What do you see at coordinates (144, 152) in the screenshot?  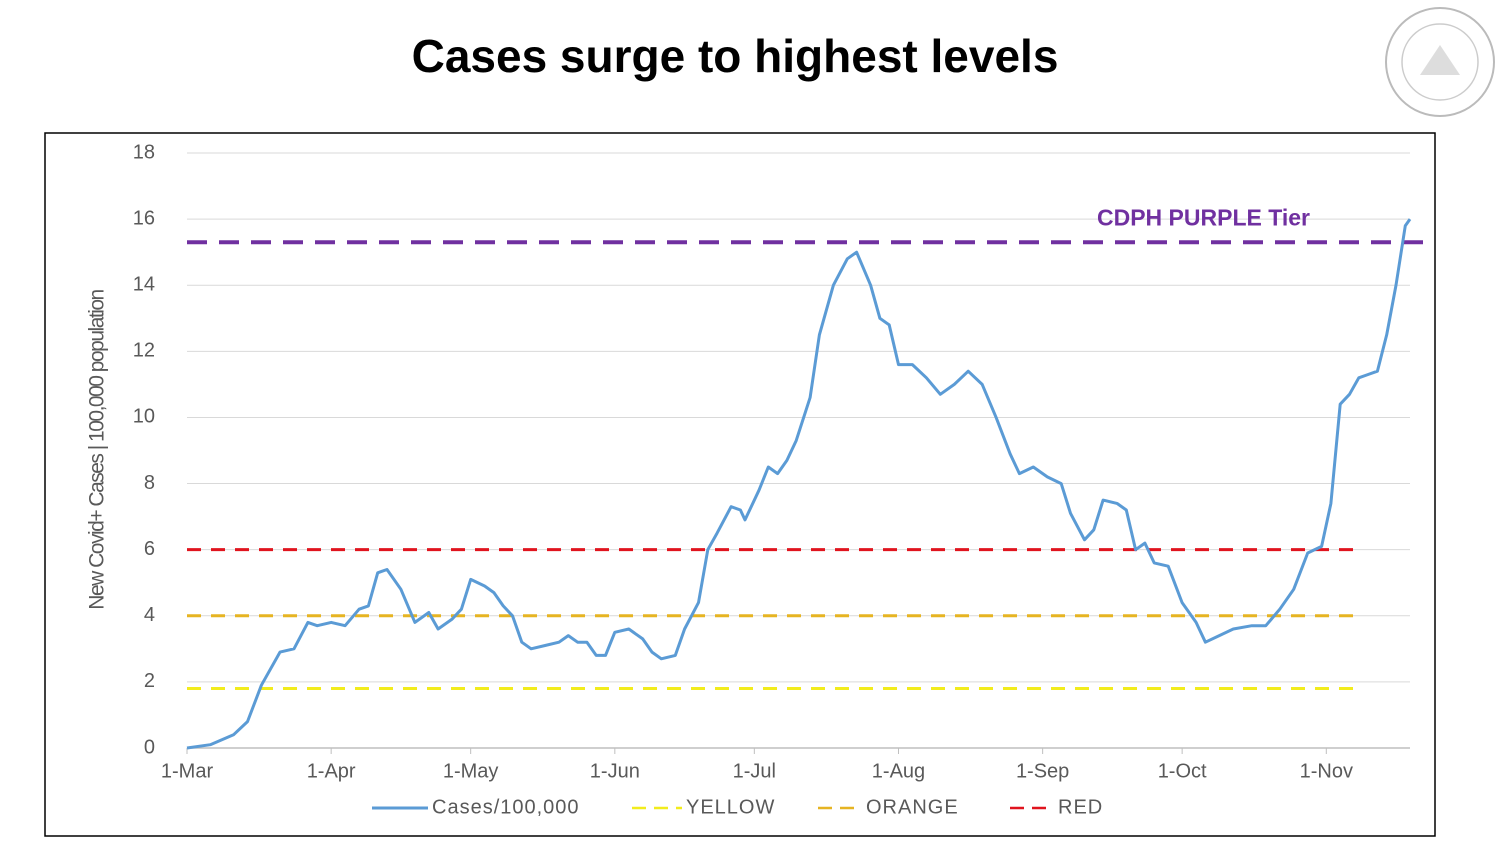 I see `y-tick-label: 18` at bounding box center [144, 152].